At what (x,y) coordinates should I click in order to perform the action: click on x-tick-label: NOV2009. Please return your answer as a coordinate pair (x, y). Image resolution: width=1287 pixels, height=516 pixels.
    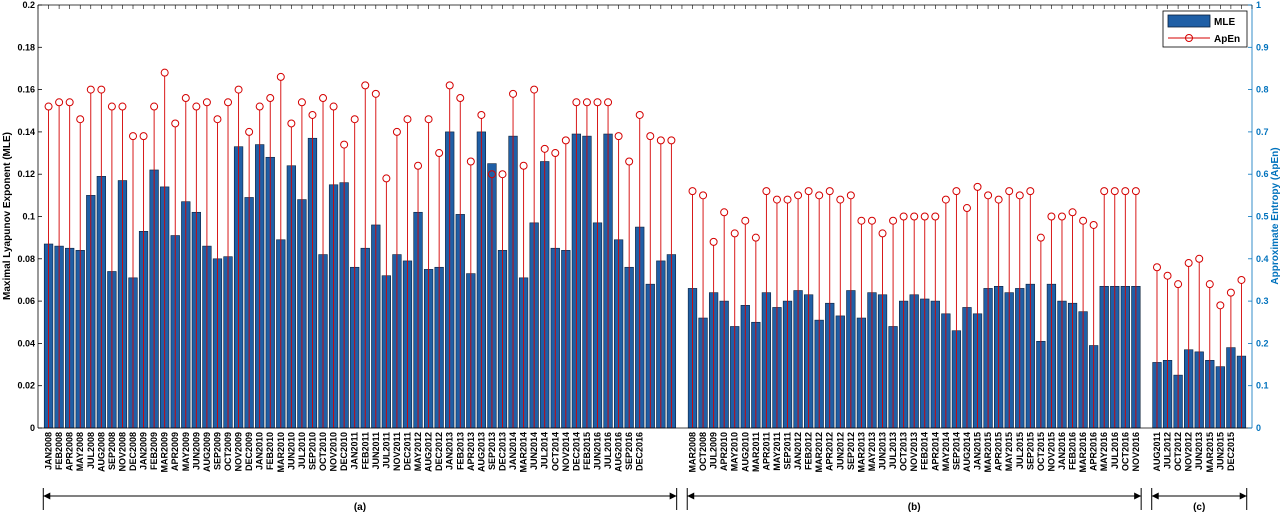
    Looking at the image, I should click on (239, 452).